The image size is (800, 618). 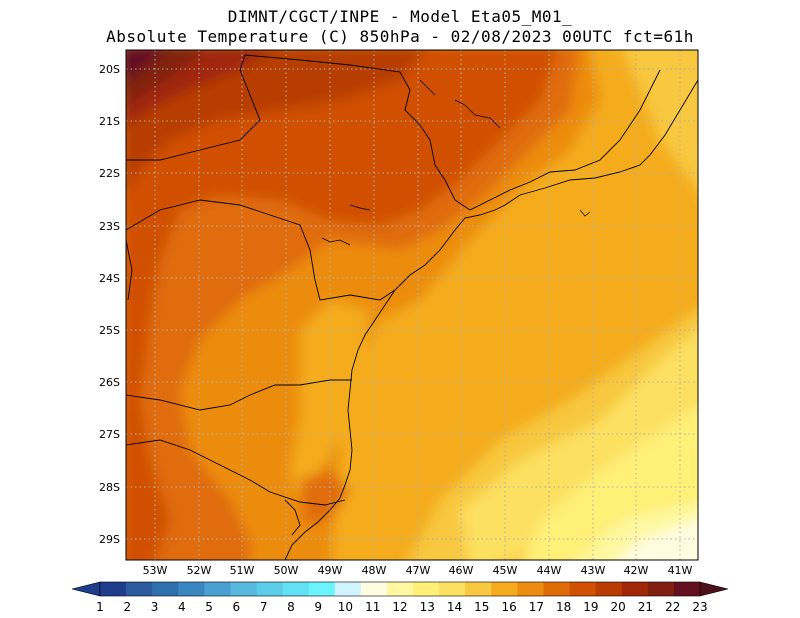 I want to click on colorbar-label: 13, so click(x=427, y=607).